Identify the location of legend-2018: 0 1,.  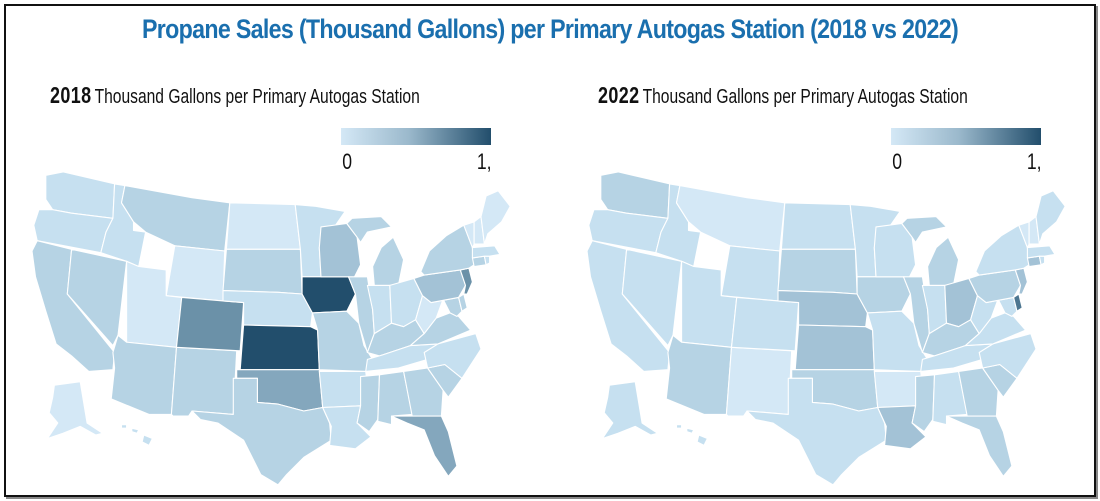
(416, 151).